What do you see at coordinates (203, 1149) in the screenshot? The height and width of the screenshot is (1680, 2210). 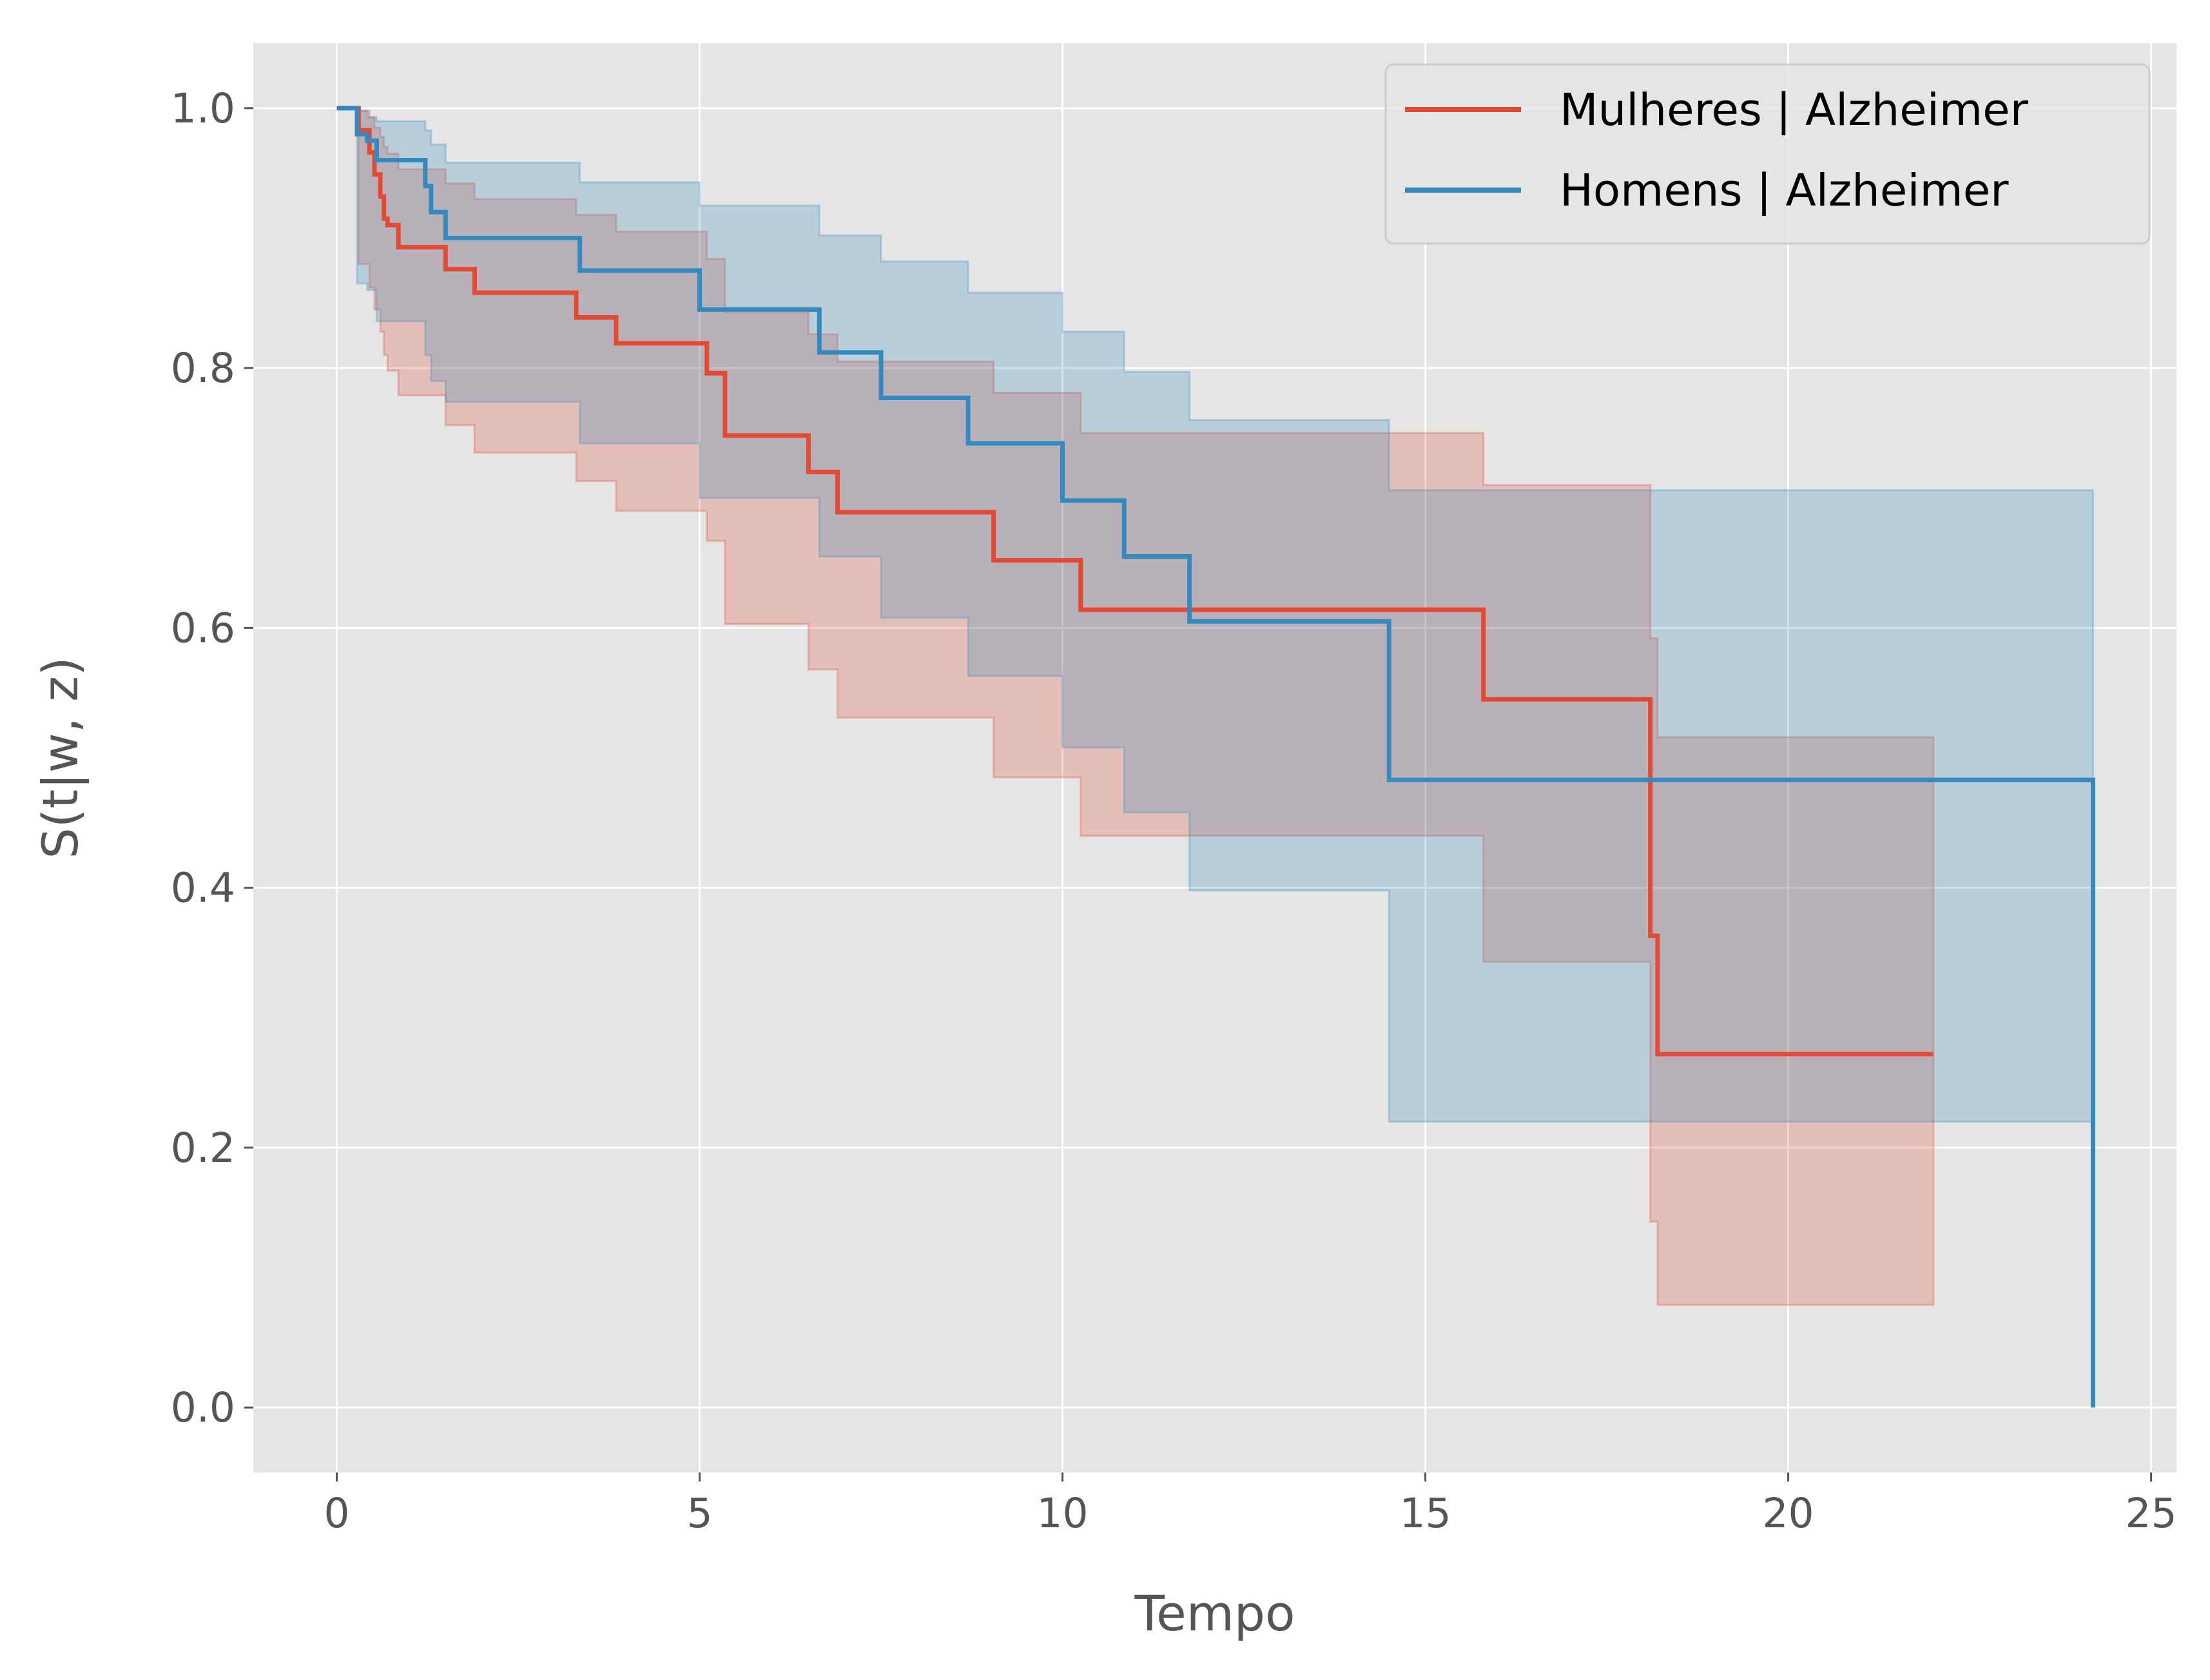 I see `y-tick-label: 0.2` at bounding box center [203, 1149].